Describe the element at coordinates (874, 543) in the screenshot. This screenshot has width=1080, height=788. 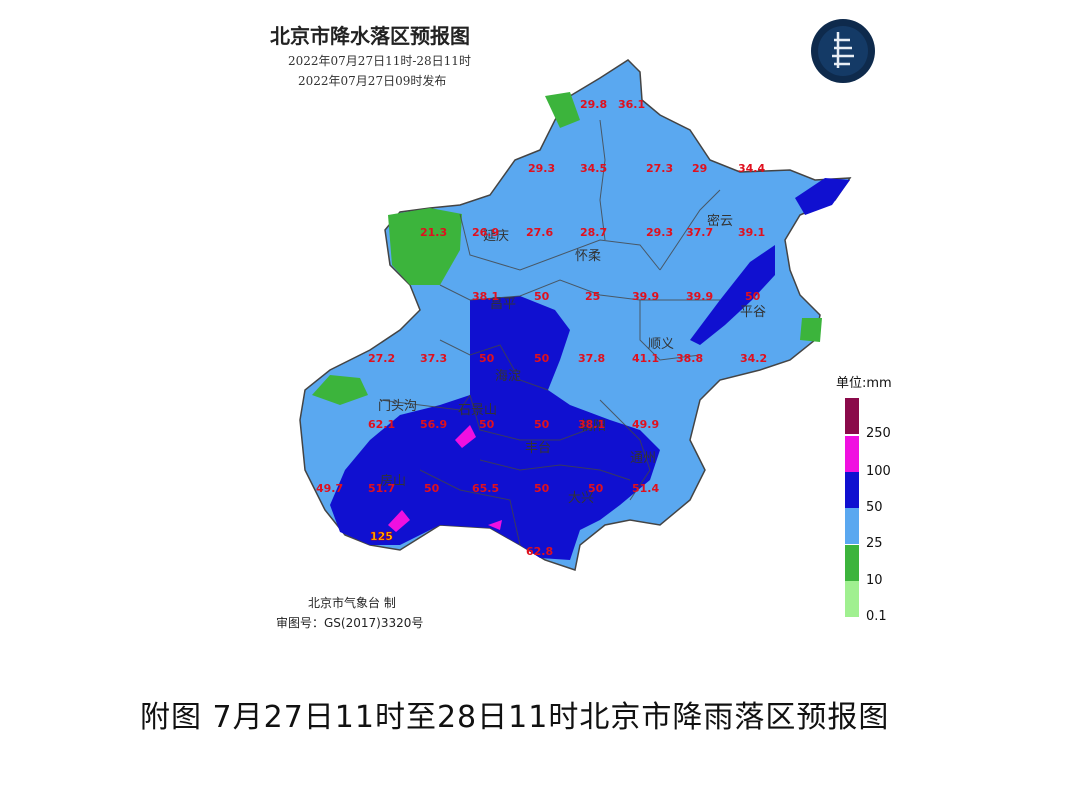
I see `legend-label: 25` at that location.